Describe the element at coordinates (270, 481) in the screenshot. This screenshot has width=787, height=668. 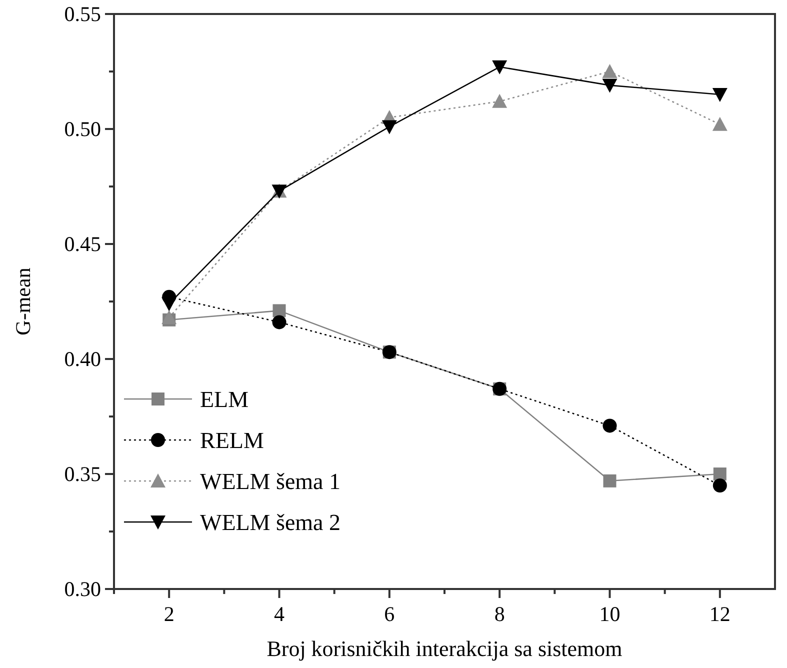
I see `legend-label: WELM šema 1` at that location.